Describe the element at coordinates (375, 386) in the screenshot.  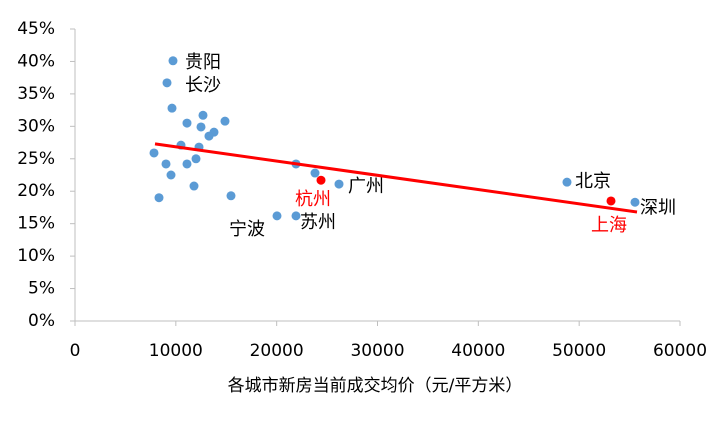
I see `x-axis-label: 各城市新房当前成交均价（元/平方米）` at that location.